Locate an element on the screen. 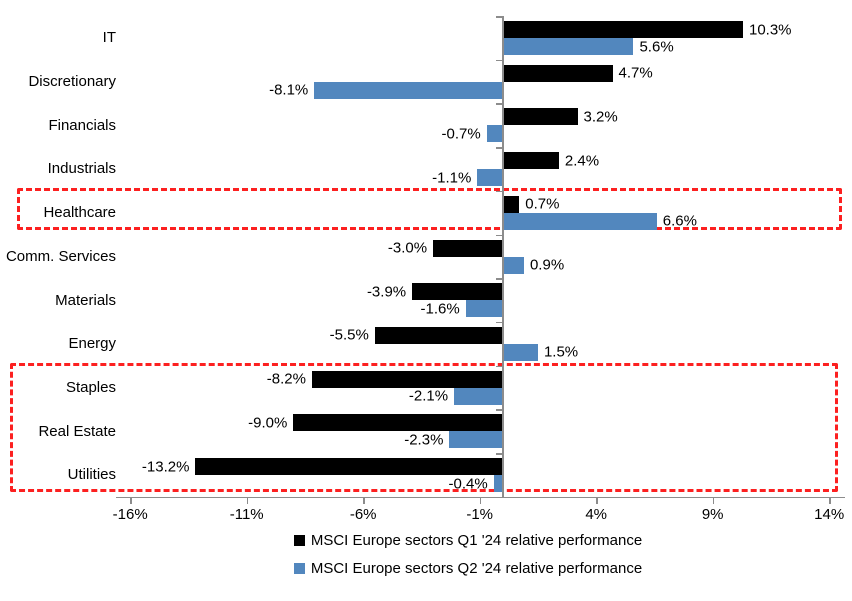 This screenshot has width=852, height=601. category-label-materials: Materials is located at coordinates (85, 300).